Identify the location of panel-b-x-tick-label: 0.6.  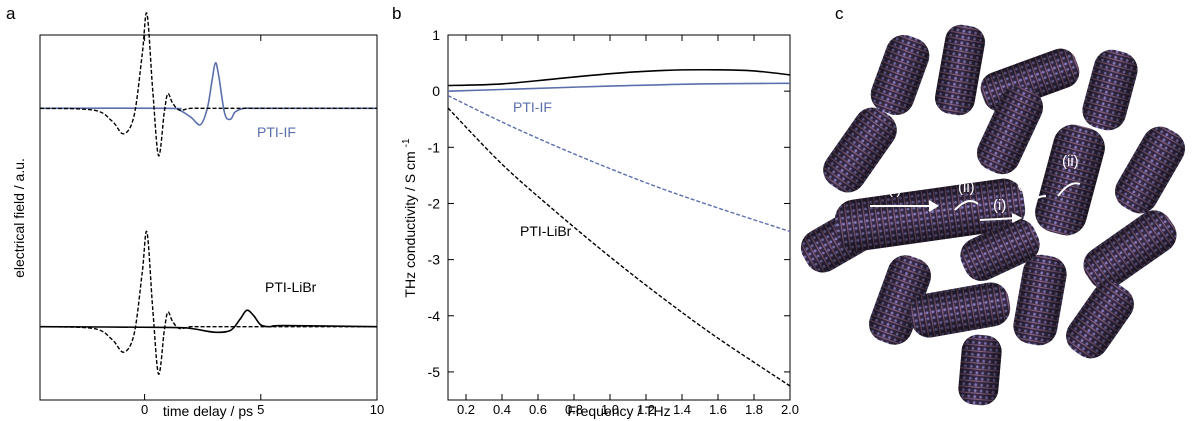
(538, 409).